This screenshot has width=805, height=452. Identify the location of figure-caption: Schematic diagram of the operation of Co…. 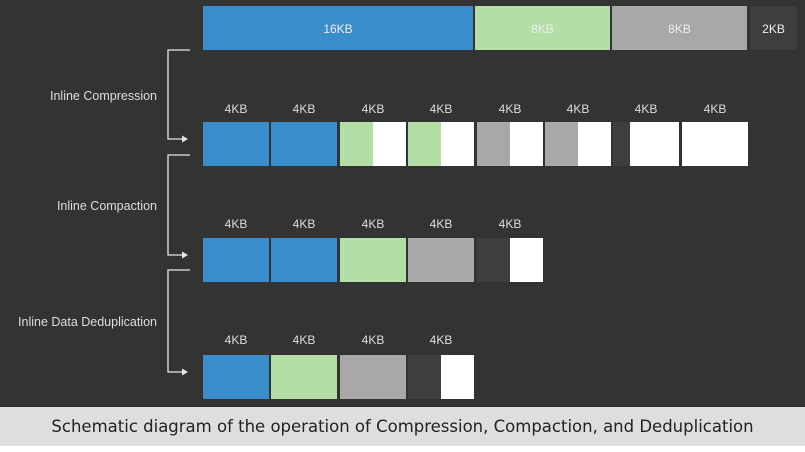
(402, 426).